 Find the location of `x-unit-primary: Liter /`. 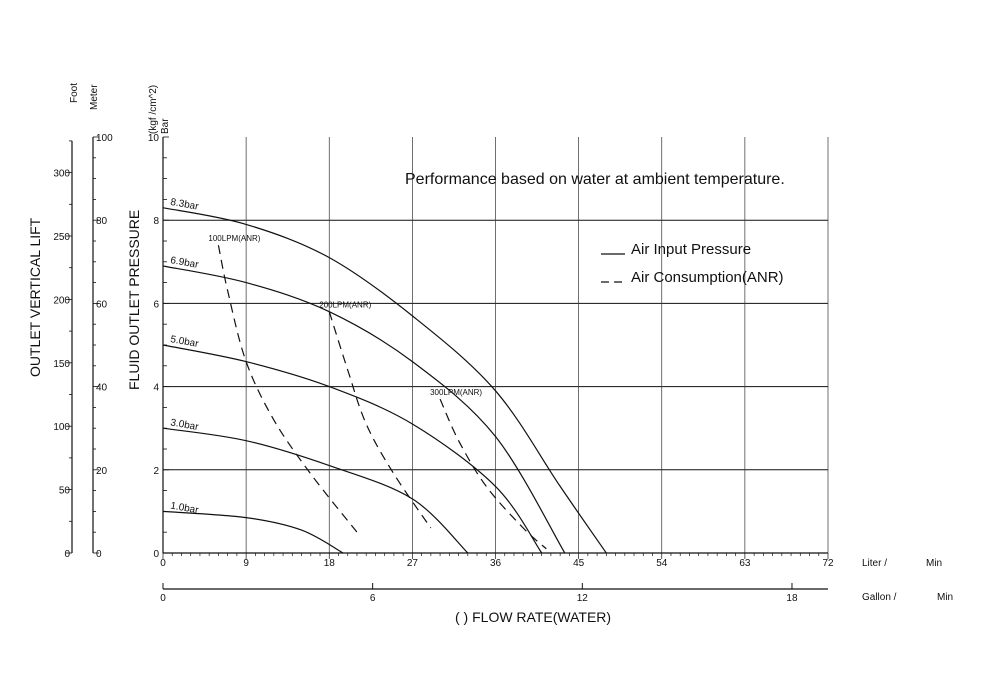

x-unit-primary: Liter / is located at coordinates (874, 563).